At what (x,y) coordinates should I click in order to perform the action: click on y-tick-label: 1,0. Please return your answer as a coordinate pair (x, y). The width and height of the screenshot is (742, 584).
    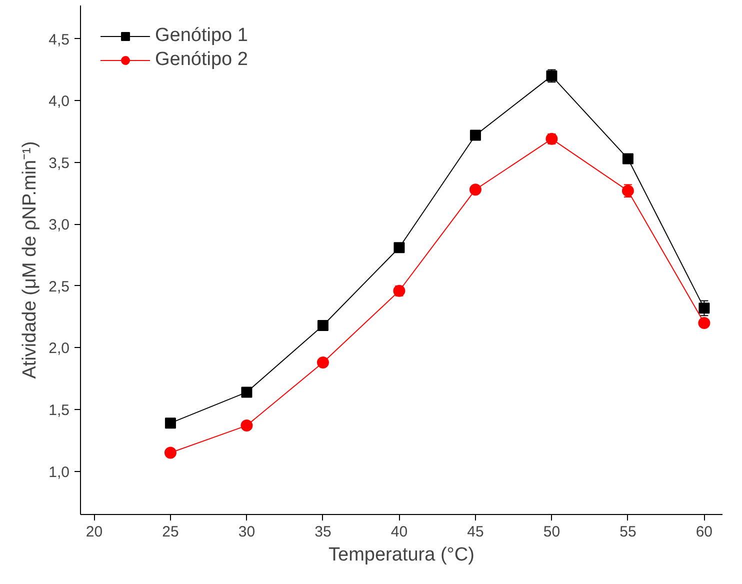
    Looking at the image, I should click on (59, 472).